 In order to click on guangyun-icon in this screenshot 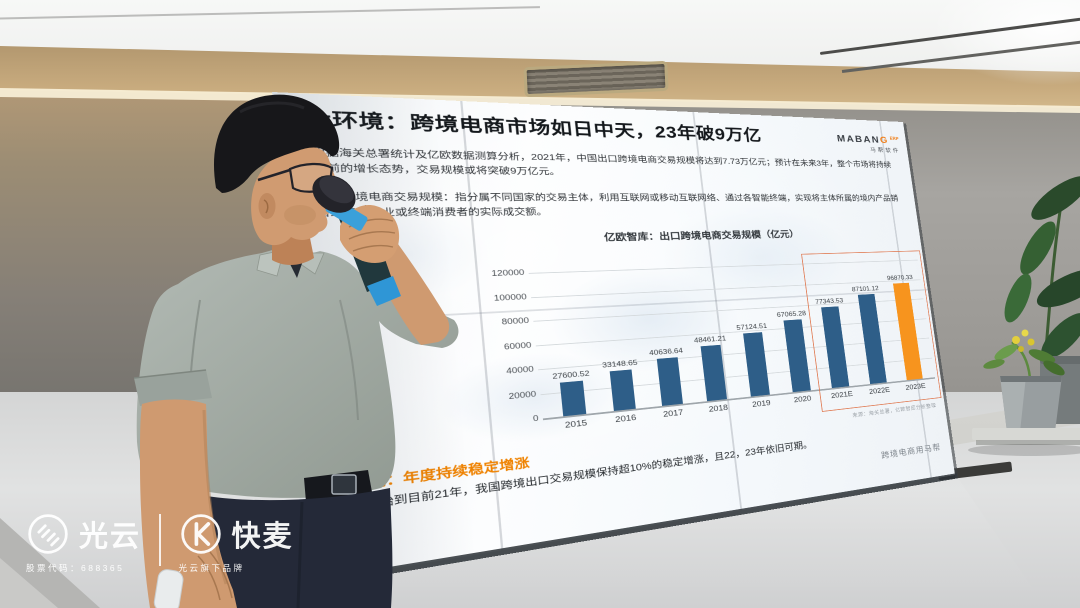, I will do `click(48, 534)`.